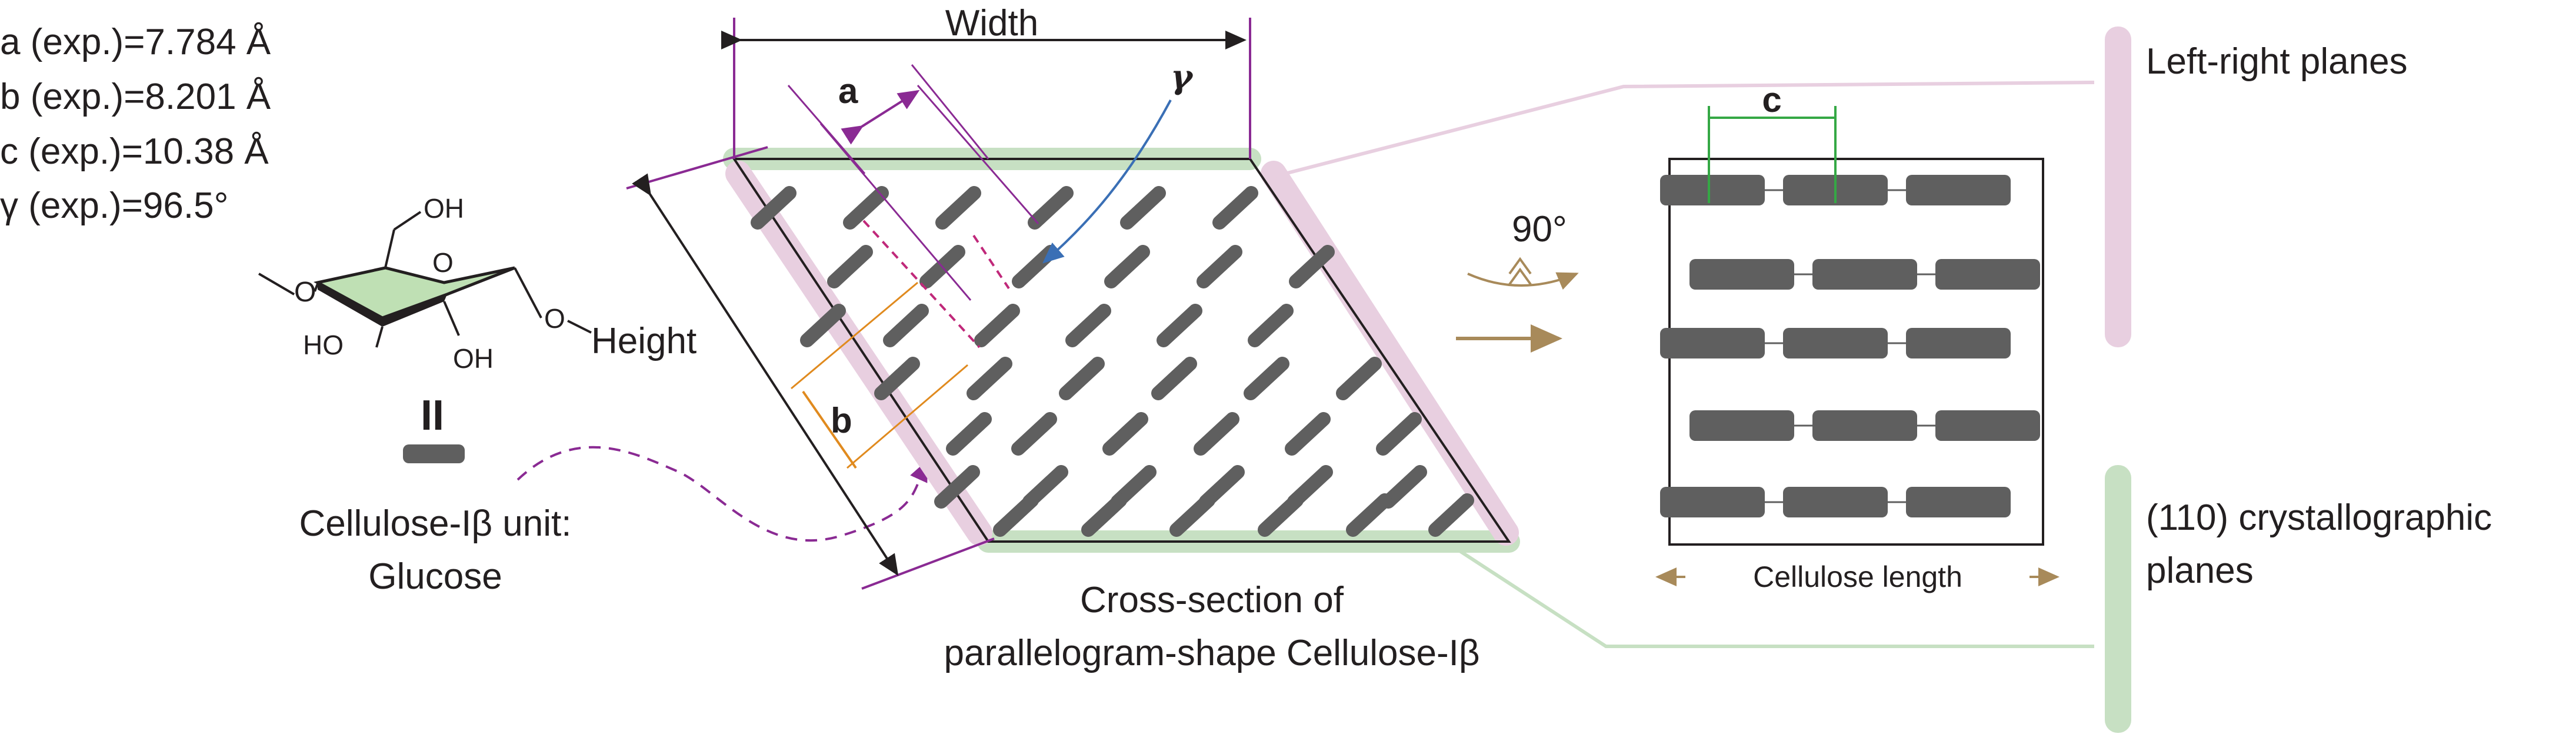 The image size is (2576, 737). Describe the element at coordinates (2200, 570) in the screenshot. I see `legend-110-line2: planes` at that location.